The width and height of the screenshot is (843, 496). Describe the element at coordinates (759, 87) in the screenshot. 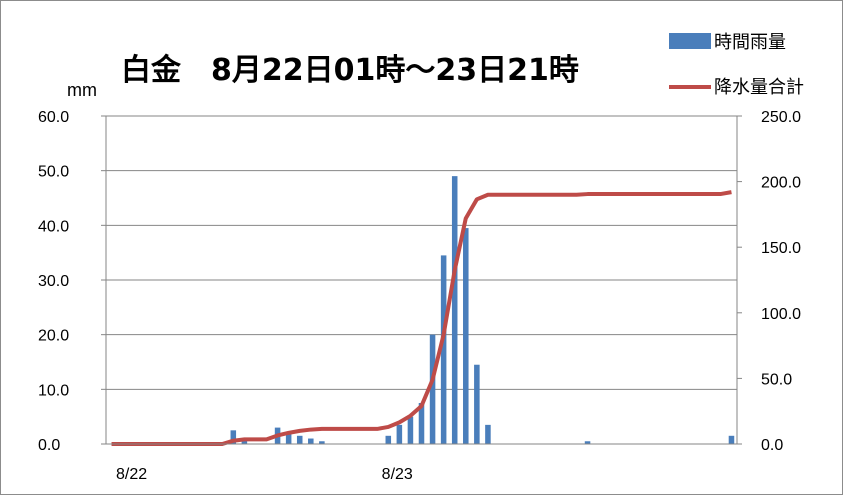

I see `legend-label-total: 降水量合計` at that location.